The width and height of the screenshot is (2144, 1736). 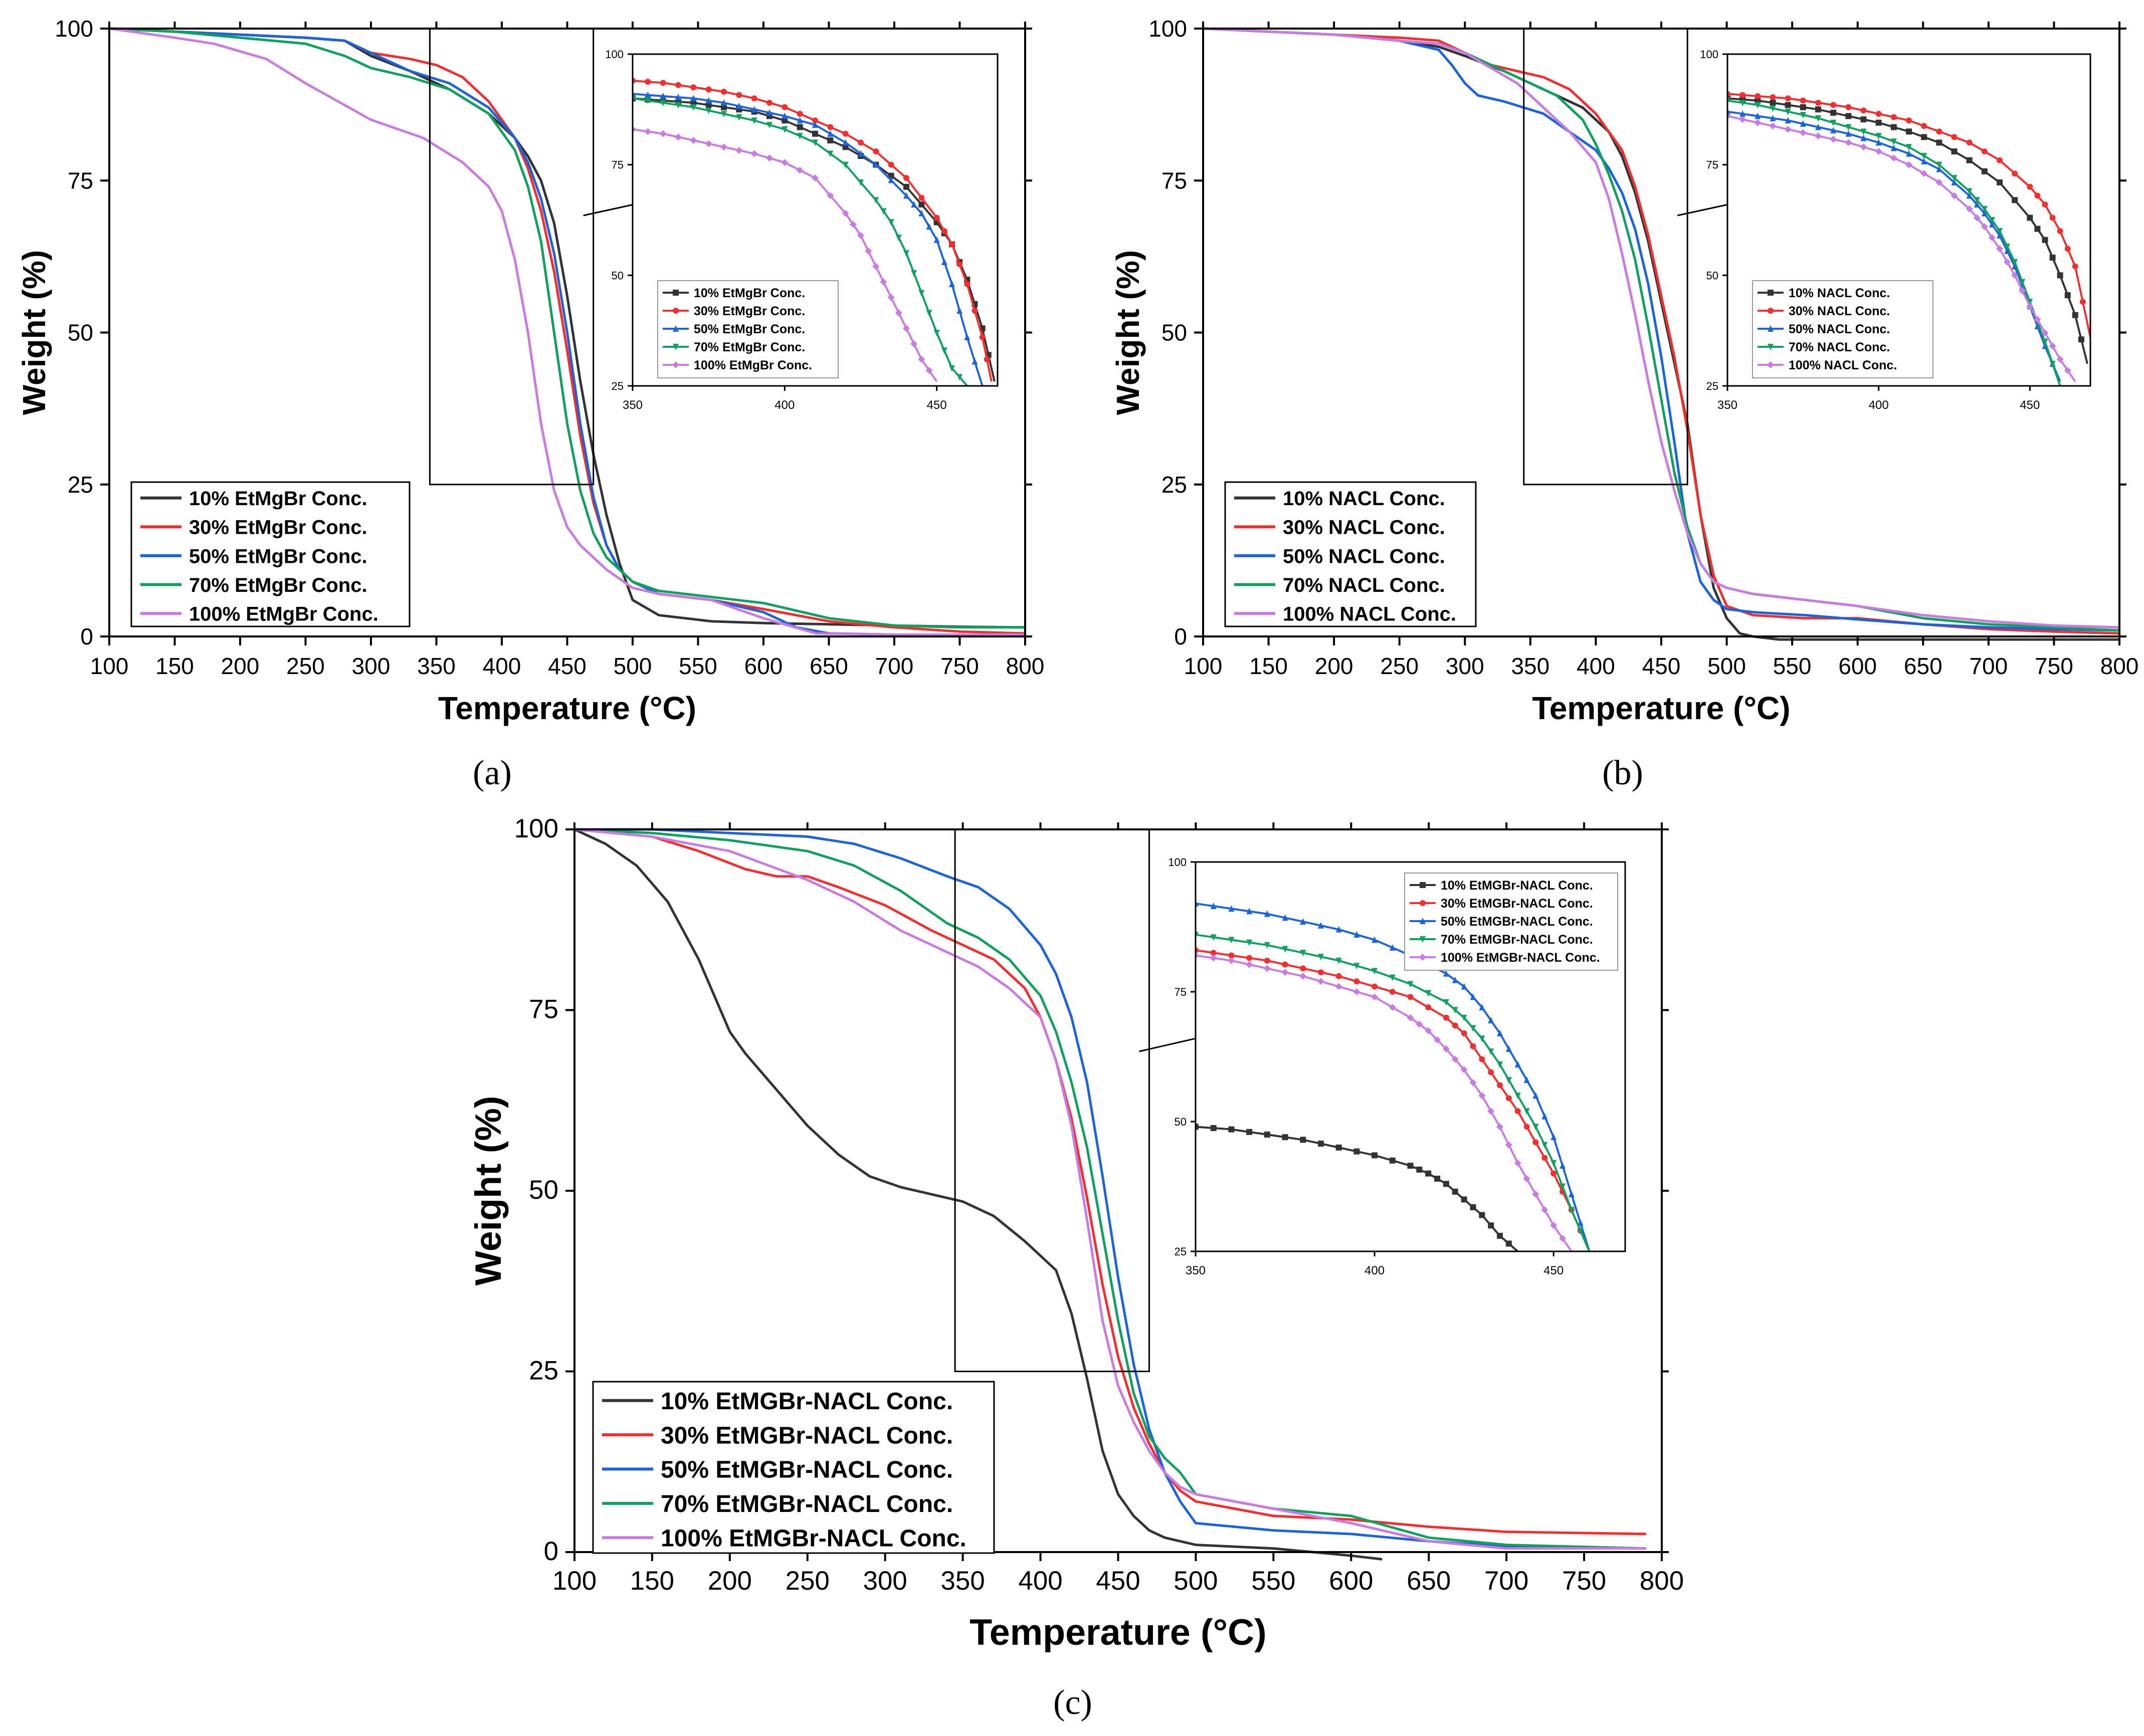 What do you see at coordinates (1423, 939) in the screenshot?
I see `inset-legend-marker` at bounding box center [1423, 939].